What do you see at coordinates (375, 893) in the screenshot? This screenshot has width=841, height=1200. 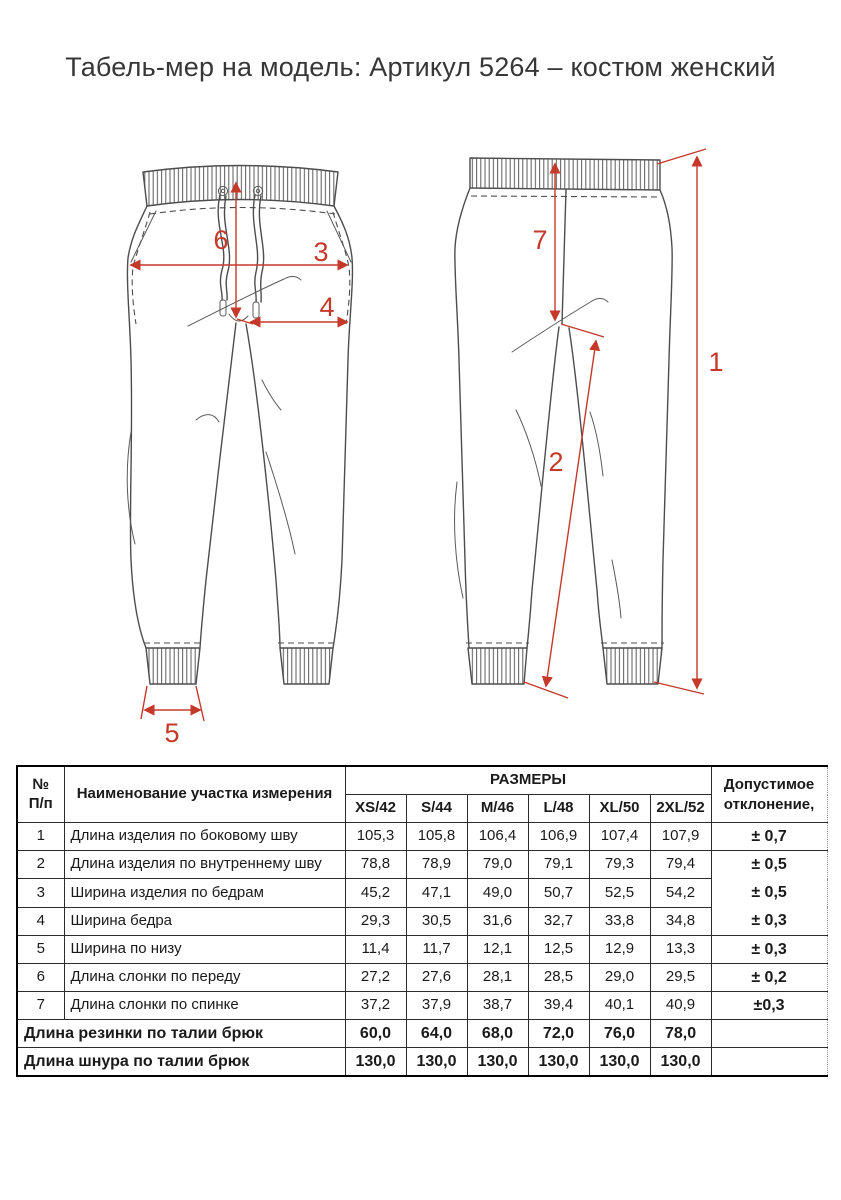 I see `size-value: 45,2` at bounding box center [375, 893].